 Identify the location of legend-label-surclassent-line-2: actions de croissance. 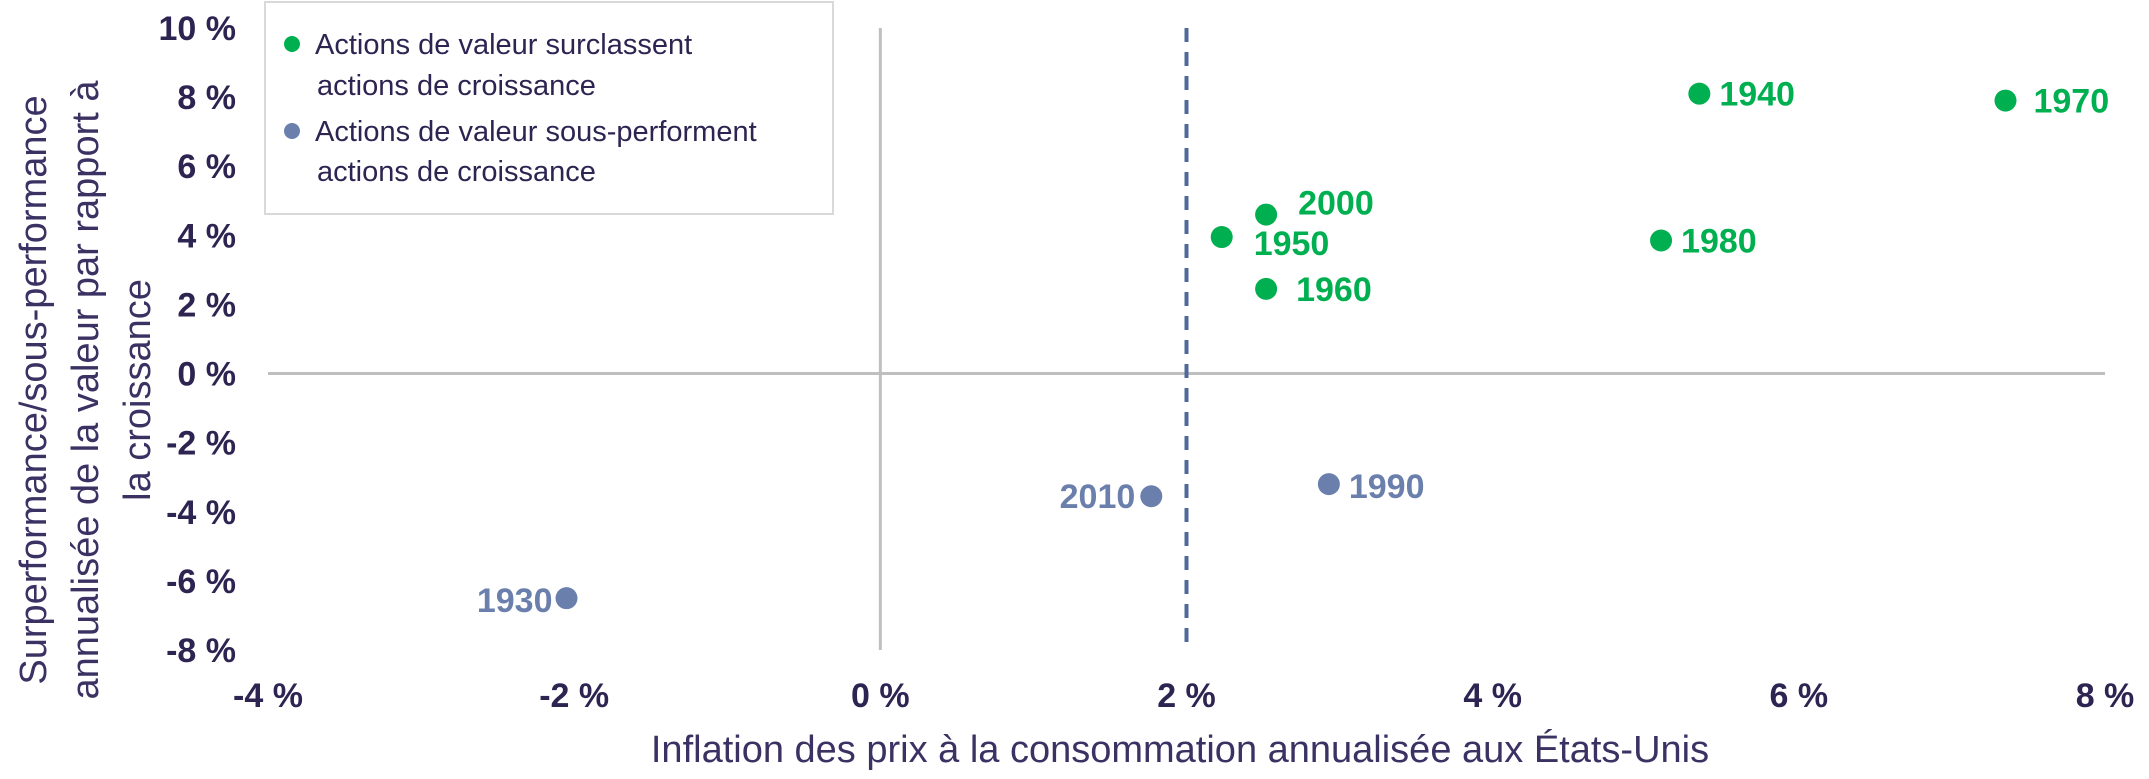
(456, 86).